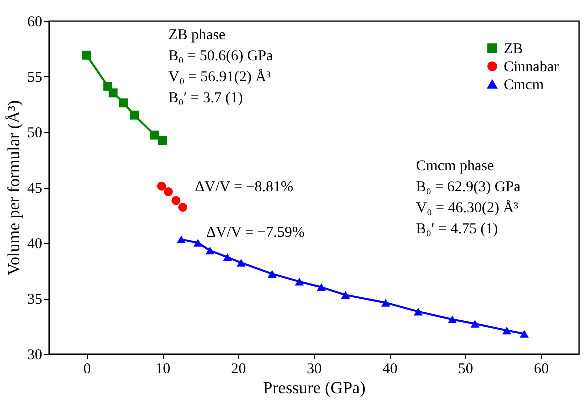  Describe the element at coordinates (88, 370) in the screenshot. I see `x-tick-label: 0` at that location.